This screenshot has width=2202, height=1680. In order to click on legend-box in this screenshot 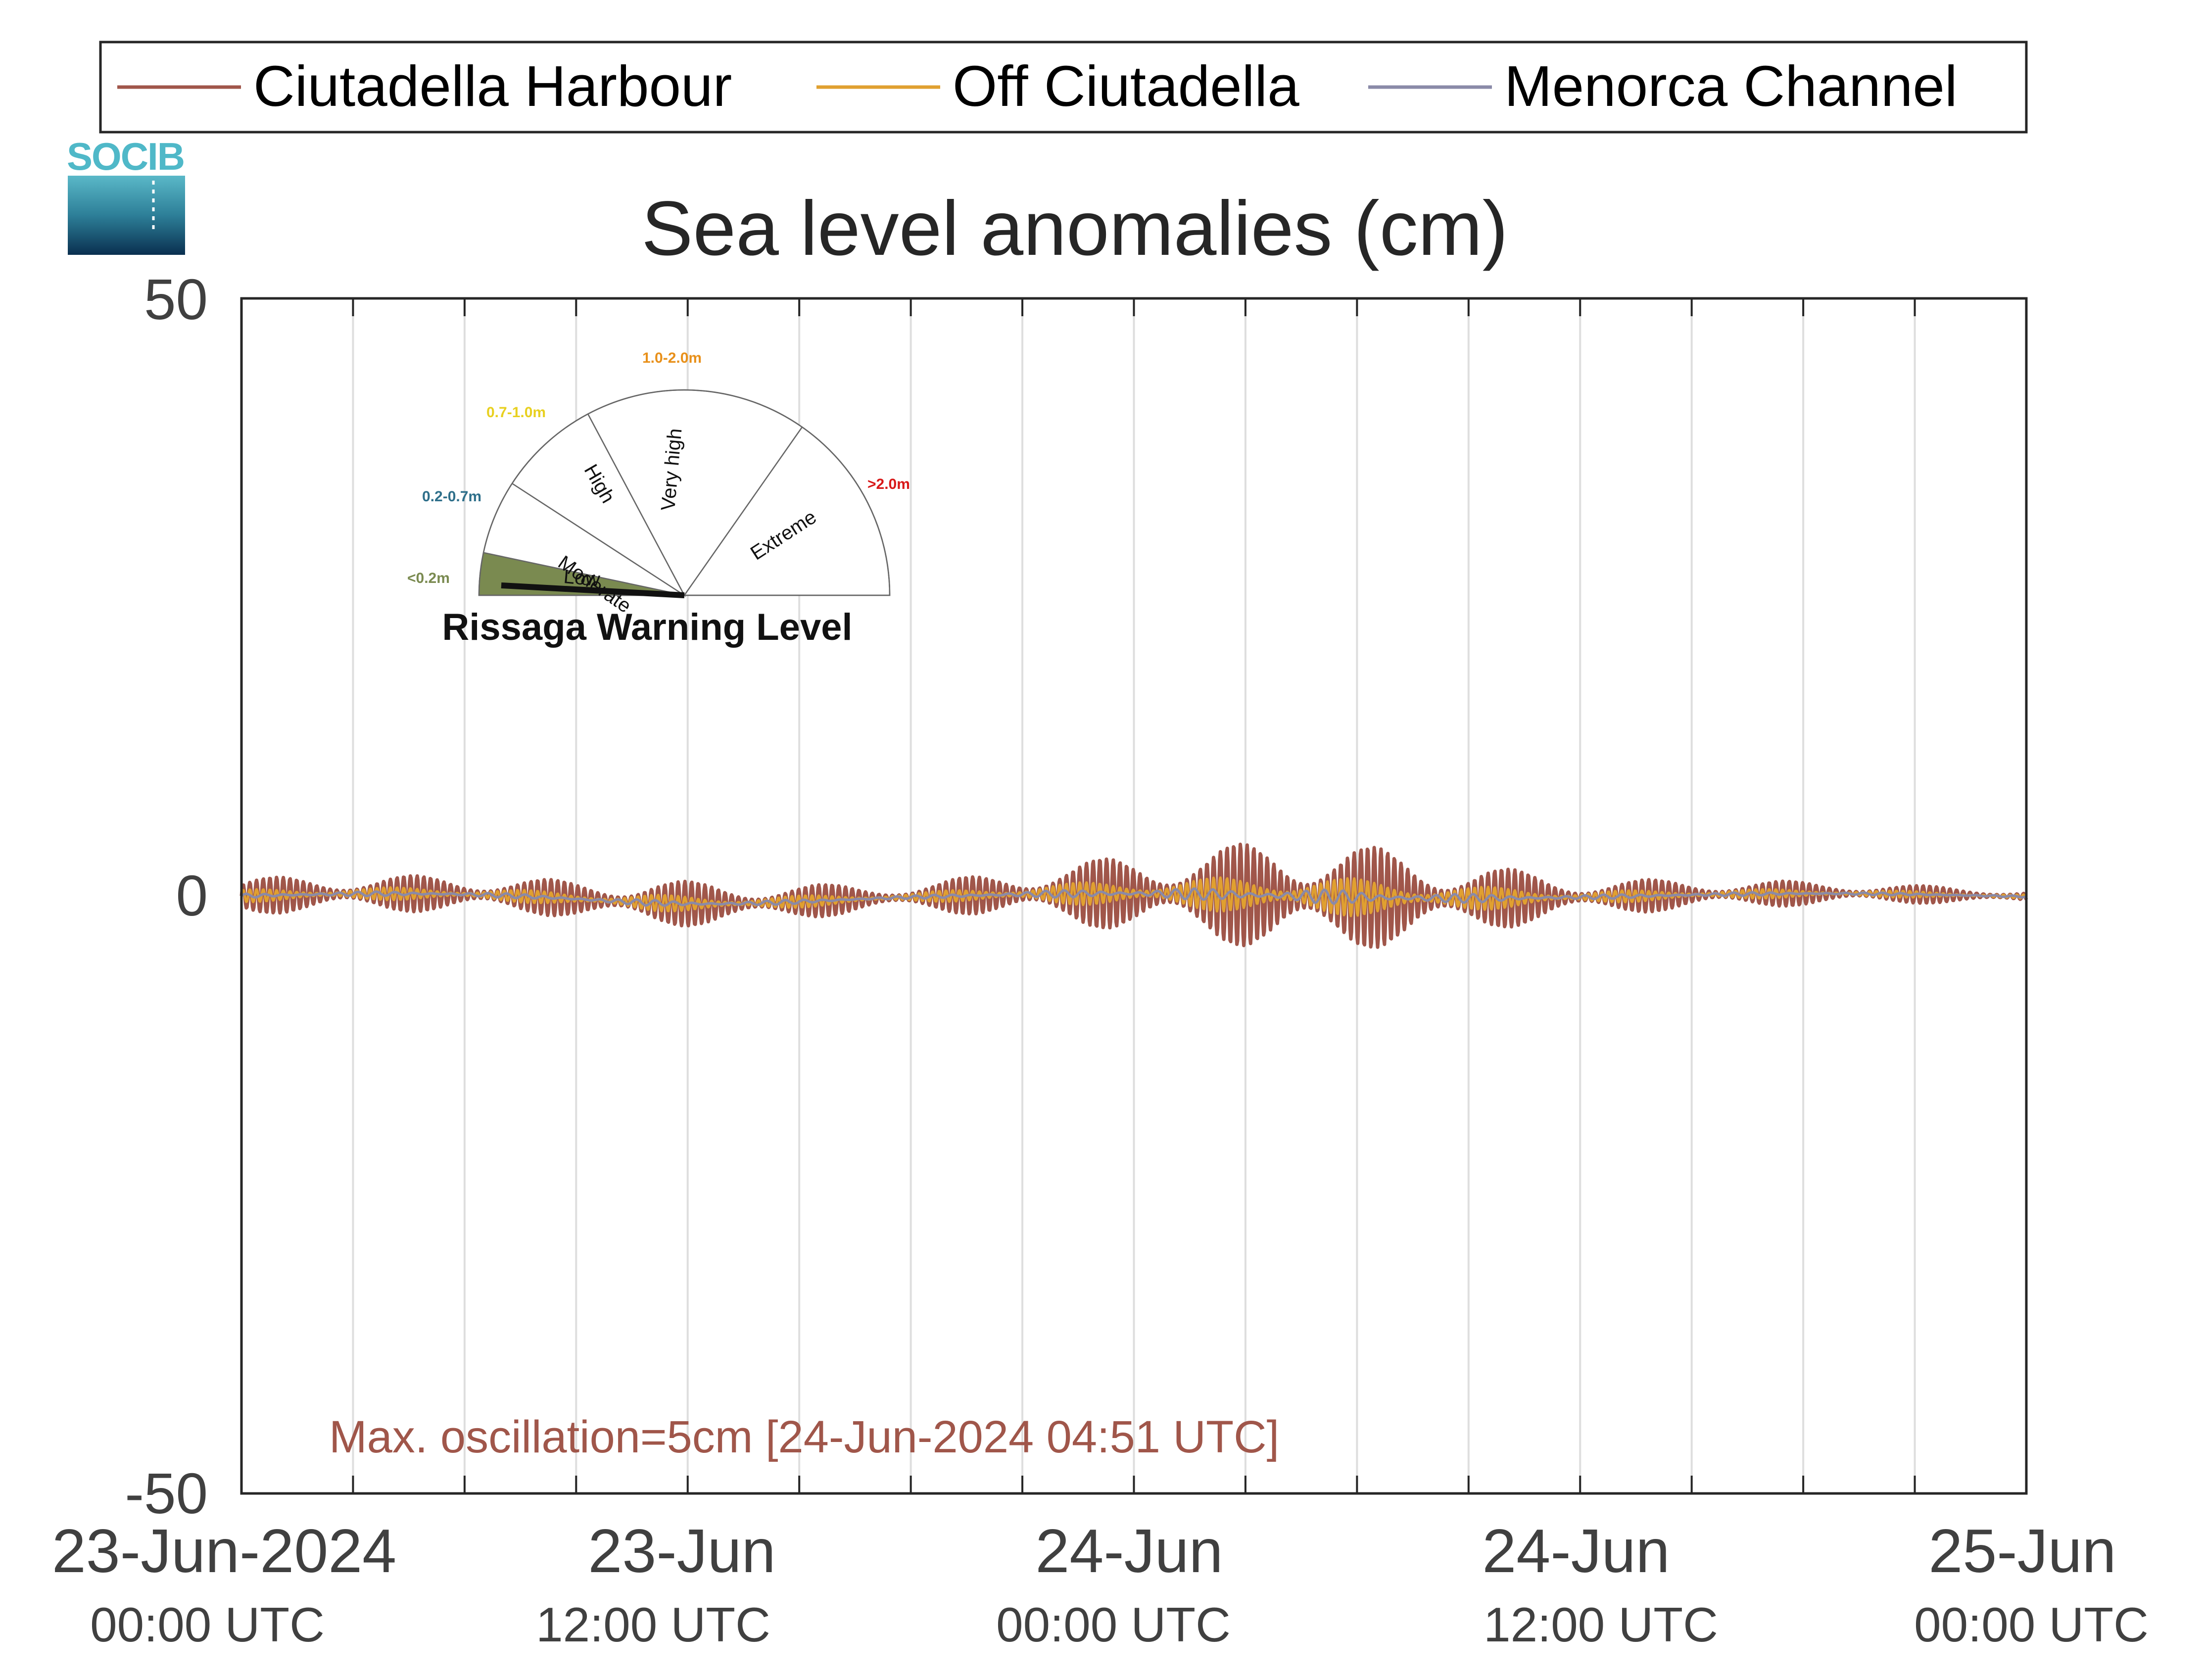, I will do `click(1063, 88)`.